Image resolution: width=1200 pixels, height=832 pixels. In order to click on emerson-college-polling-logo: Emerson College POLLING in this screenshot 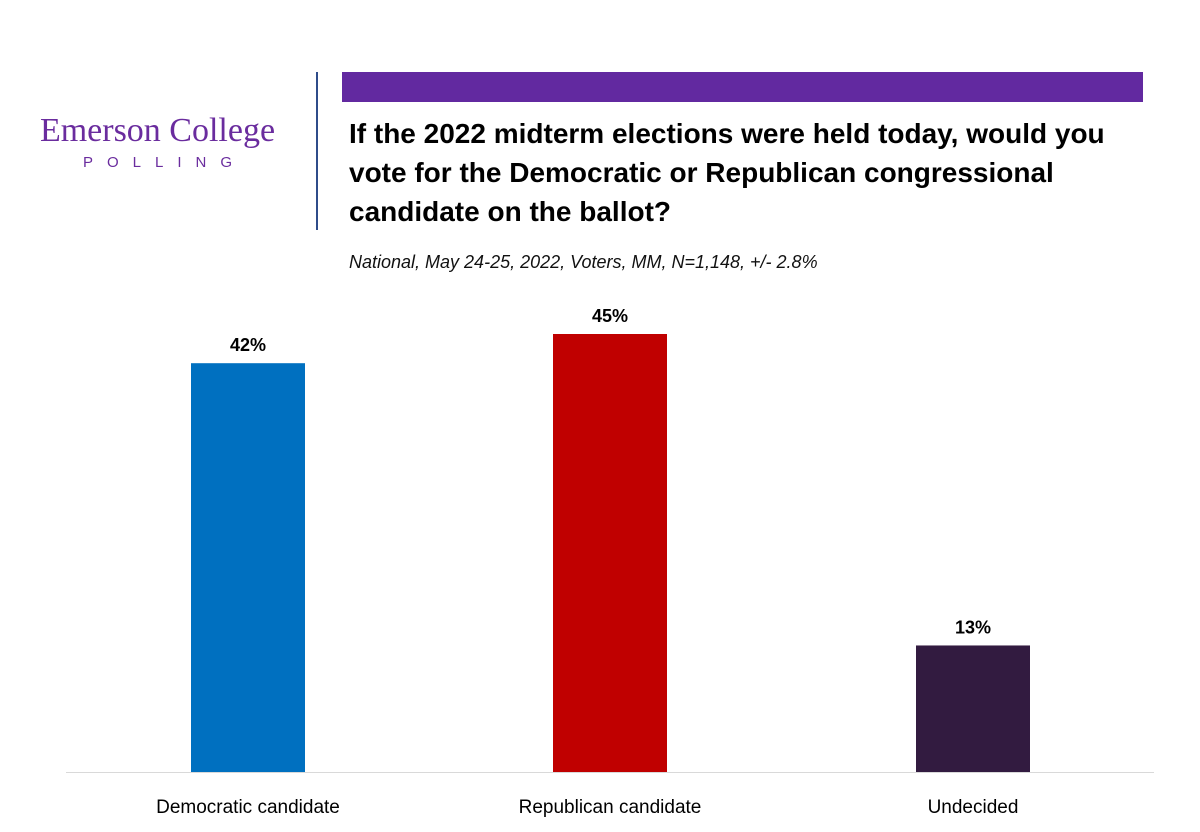, I will do `click(157, 141)`.